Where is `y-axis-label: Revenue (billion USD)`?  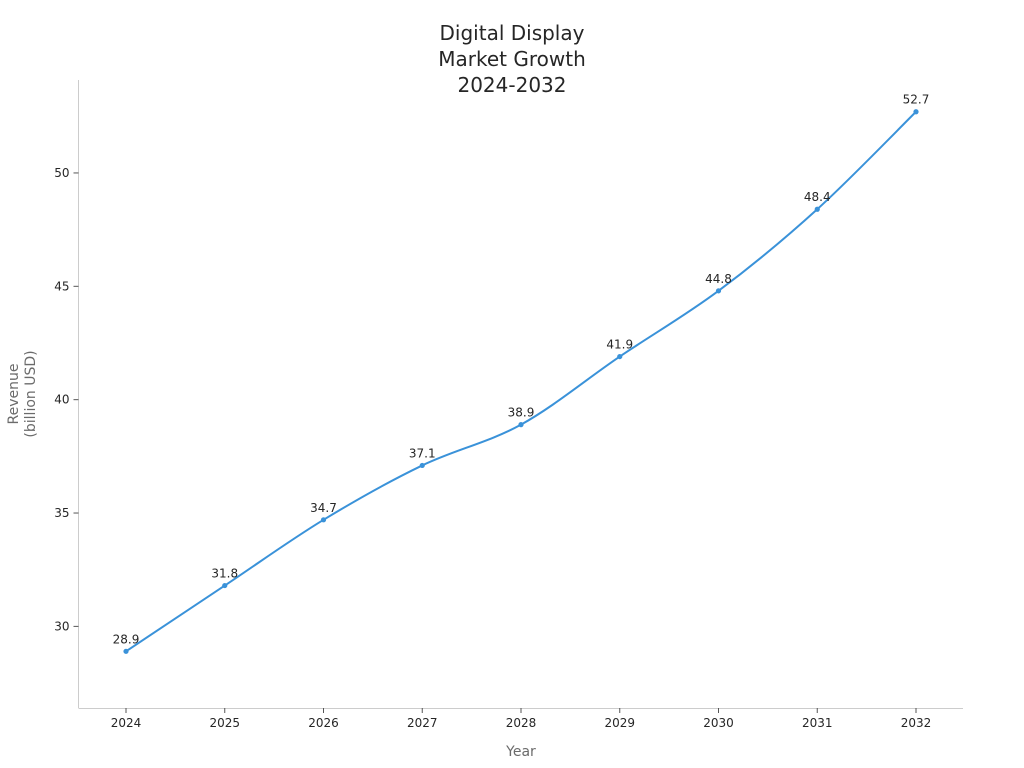 y-axis-label: Revenue (billion USD) is located at coordinates (22, 393).